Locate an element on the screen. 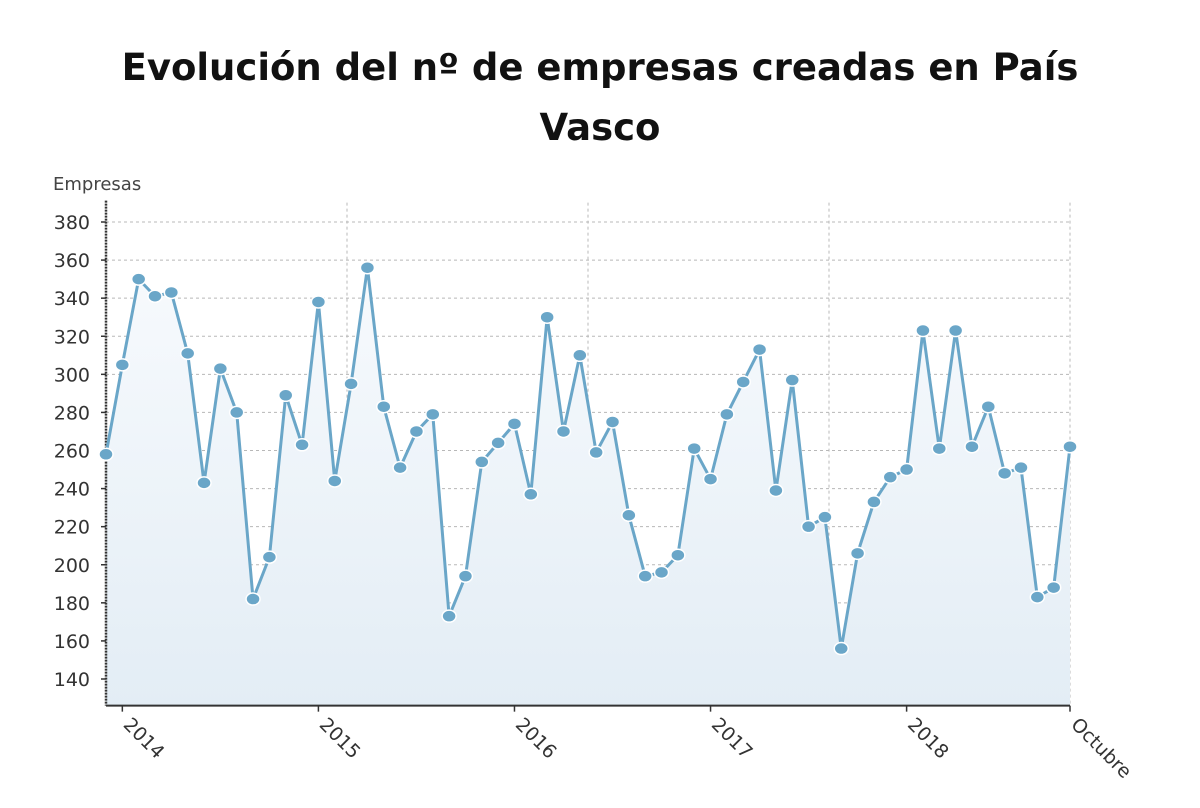 This screenshot has height=808, width=1200. y-tick-label: 340 is located at coordinates (72, 299).